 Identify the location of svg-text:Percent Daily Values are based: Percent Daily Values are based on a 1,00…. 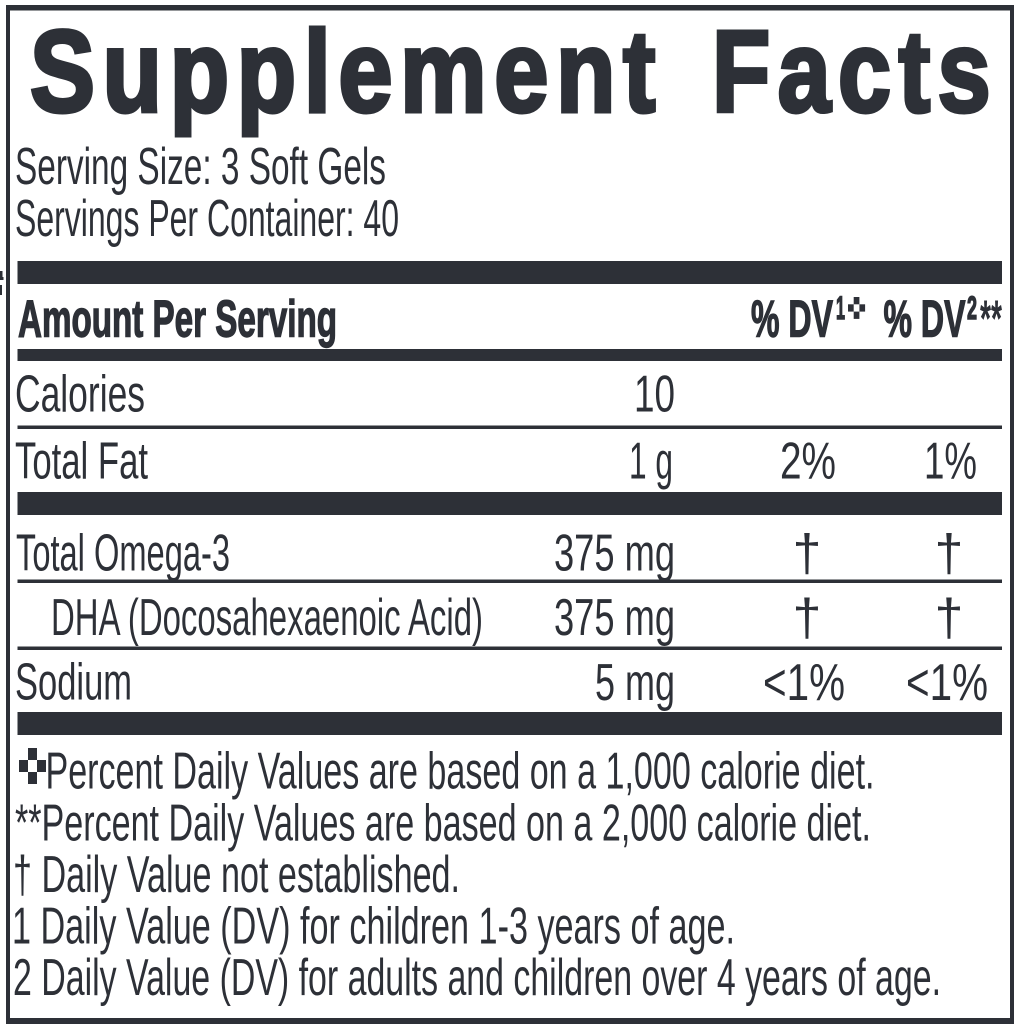
(460, 772).